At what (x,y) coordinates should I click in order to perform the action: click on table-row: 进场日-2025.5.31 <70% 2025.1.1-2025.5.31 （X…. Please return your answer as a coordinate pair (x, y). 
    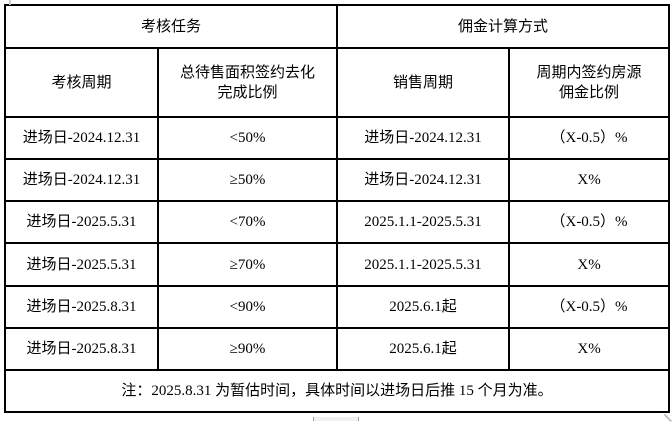
    Looking at the image, I should click on (337, 222).